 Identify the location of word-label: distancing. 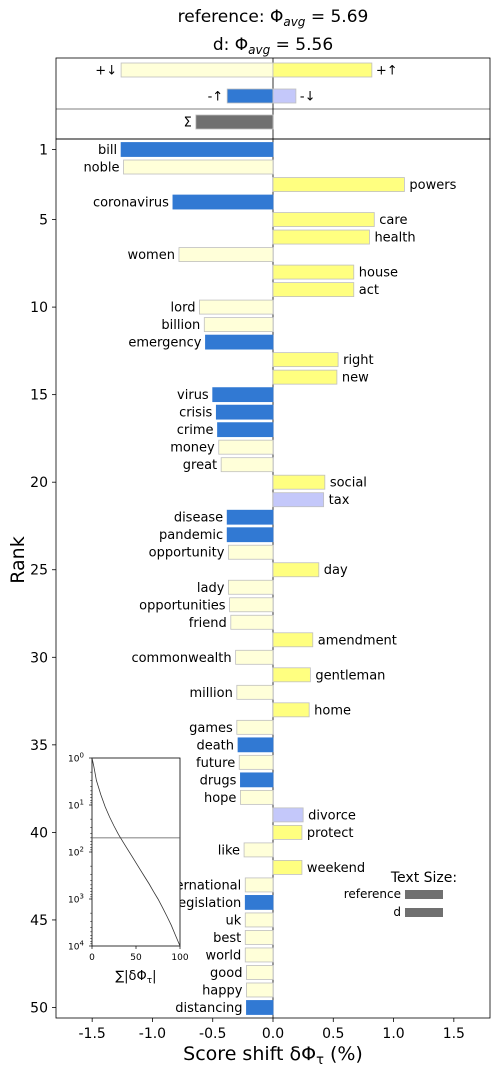
(208, 1008).